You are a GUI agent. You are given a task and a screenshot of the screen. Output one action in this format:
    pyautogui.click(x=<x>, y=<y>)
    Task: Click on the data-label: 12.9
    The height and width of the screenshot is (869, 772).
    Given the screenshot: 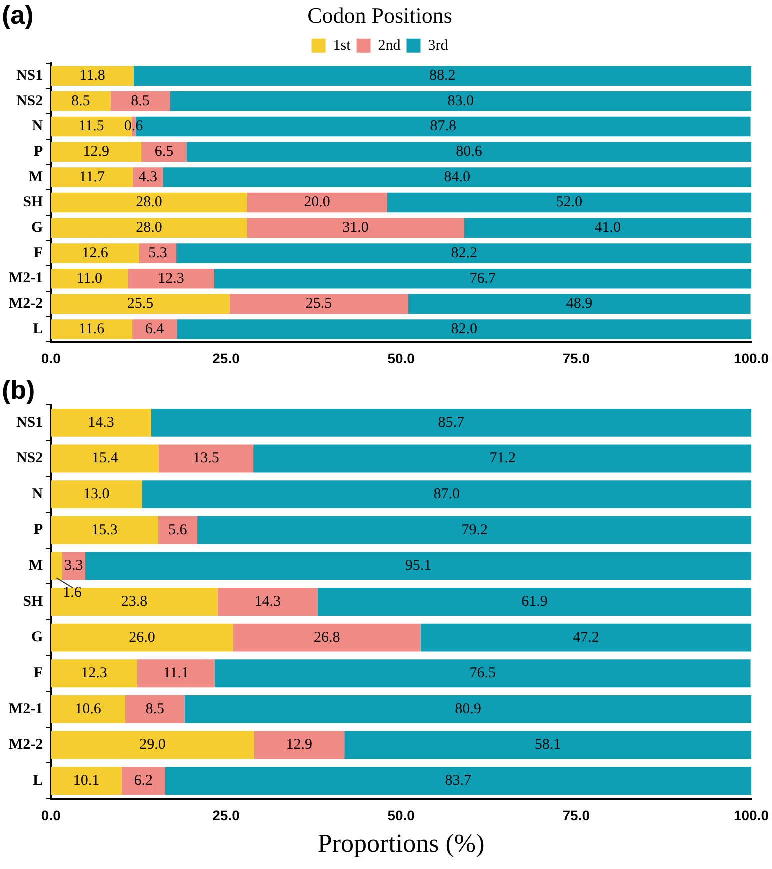 What is the action you would take?
    pyautogui.click(x=96, y=152)
    